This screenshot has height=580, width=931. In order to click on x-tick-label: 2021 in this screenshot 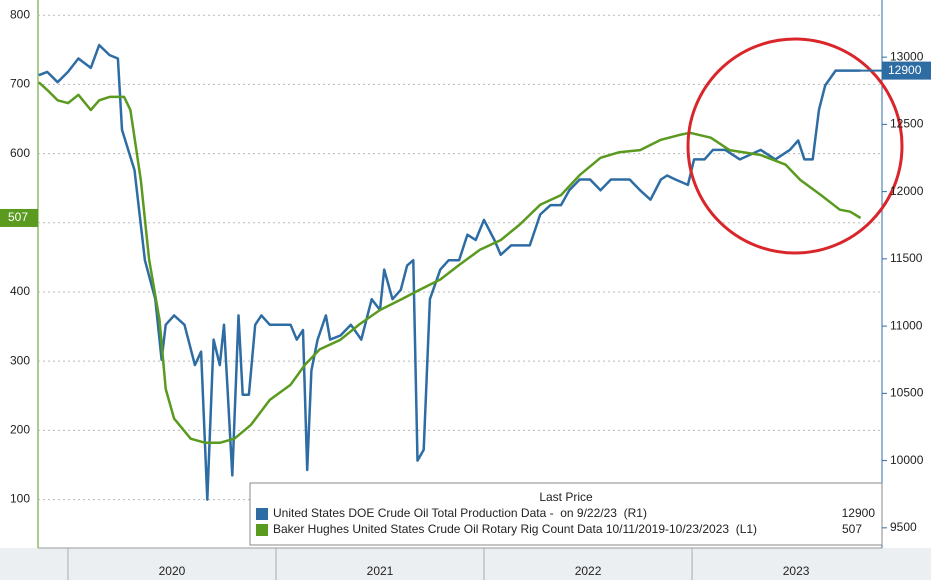, I will do `click(380, 571)`.